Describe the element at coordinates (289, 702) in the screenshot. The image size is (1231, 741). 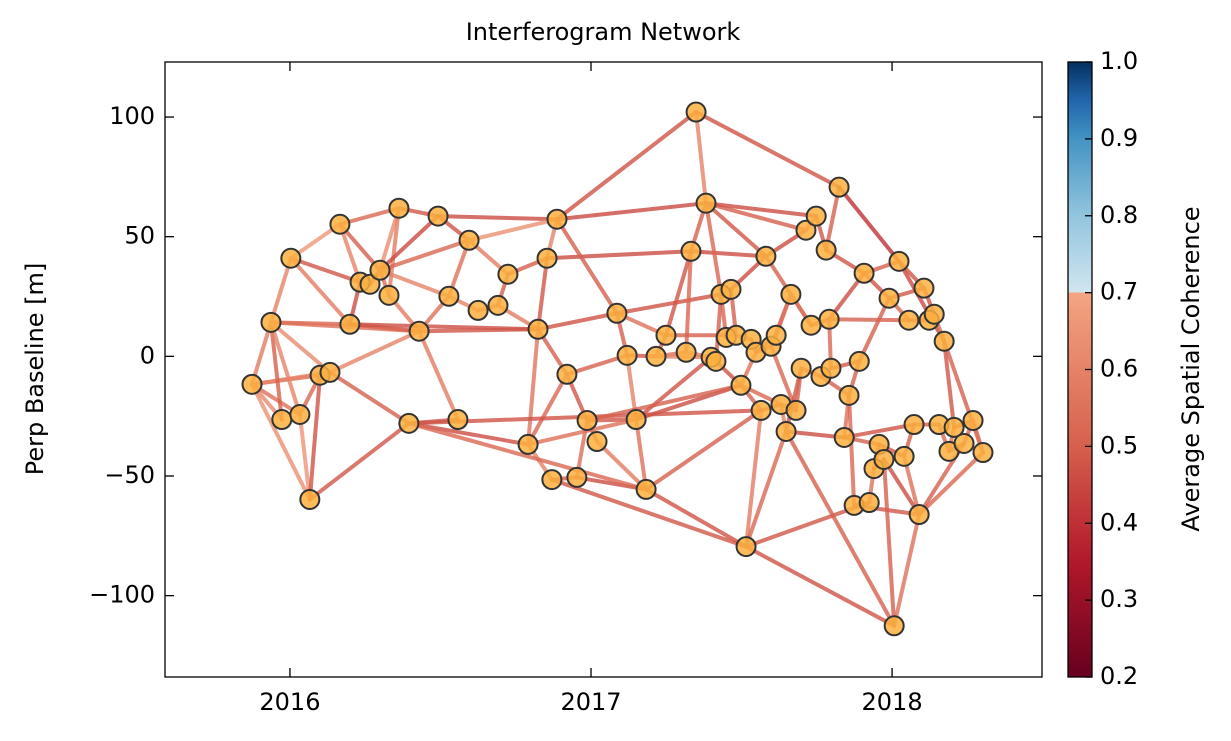
I see `x-tick-label: 2016` at that location.